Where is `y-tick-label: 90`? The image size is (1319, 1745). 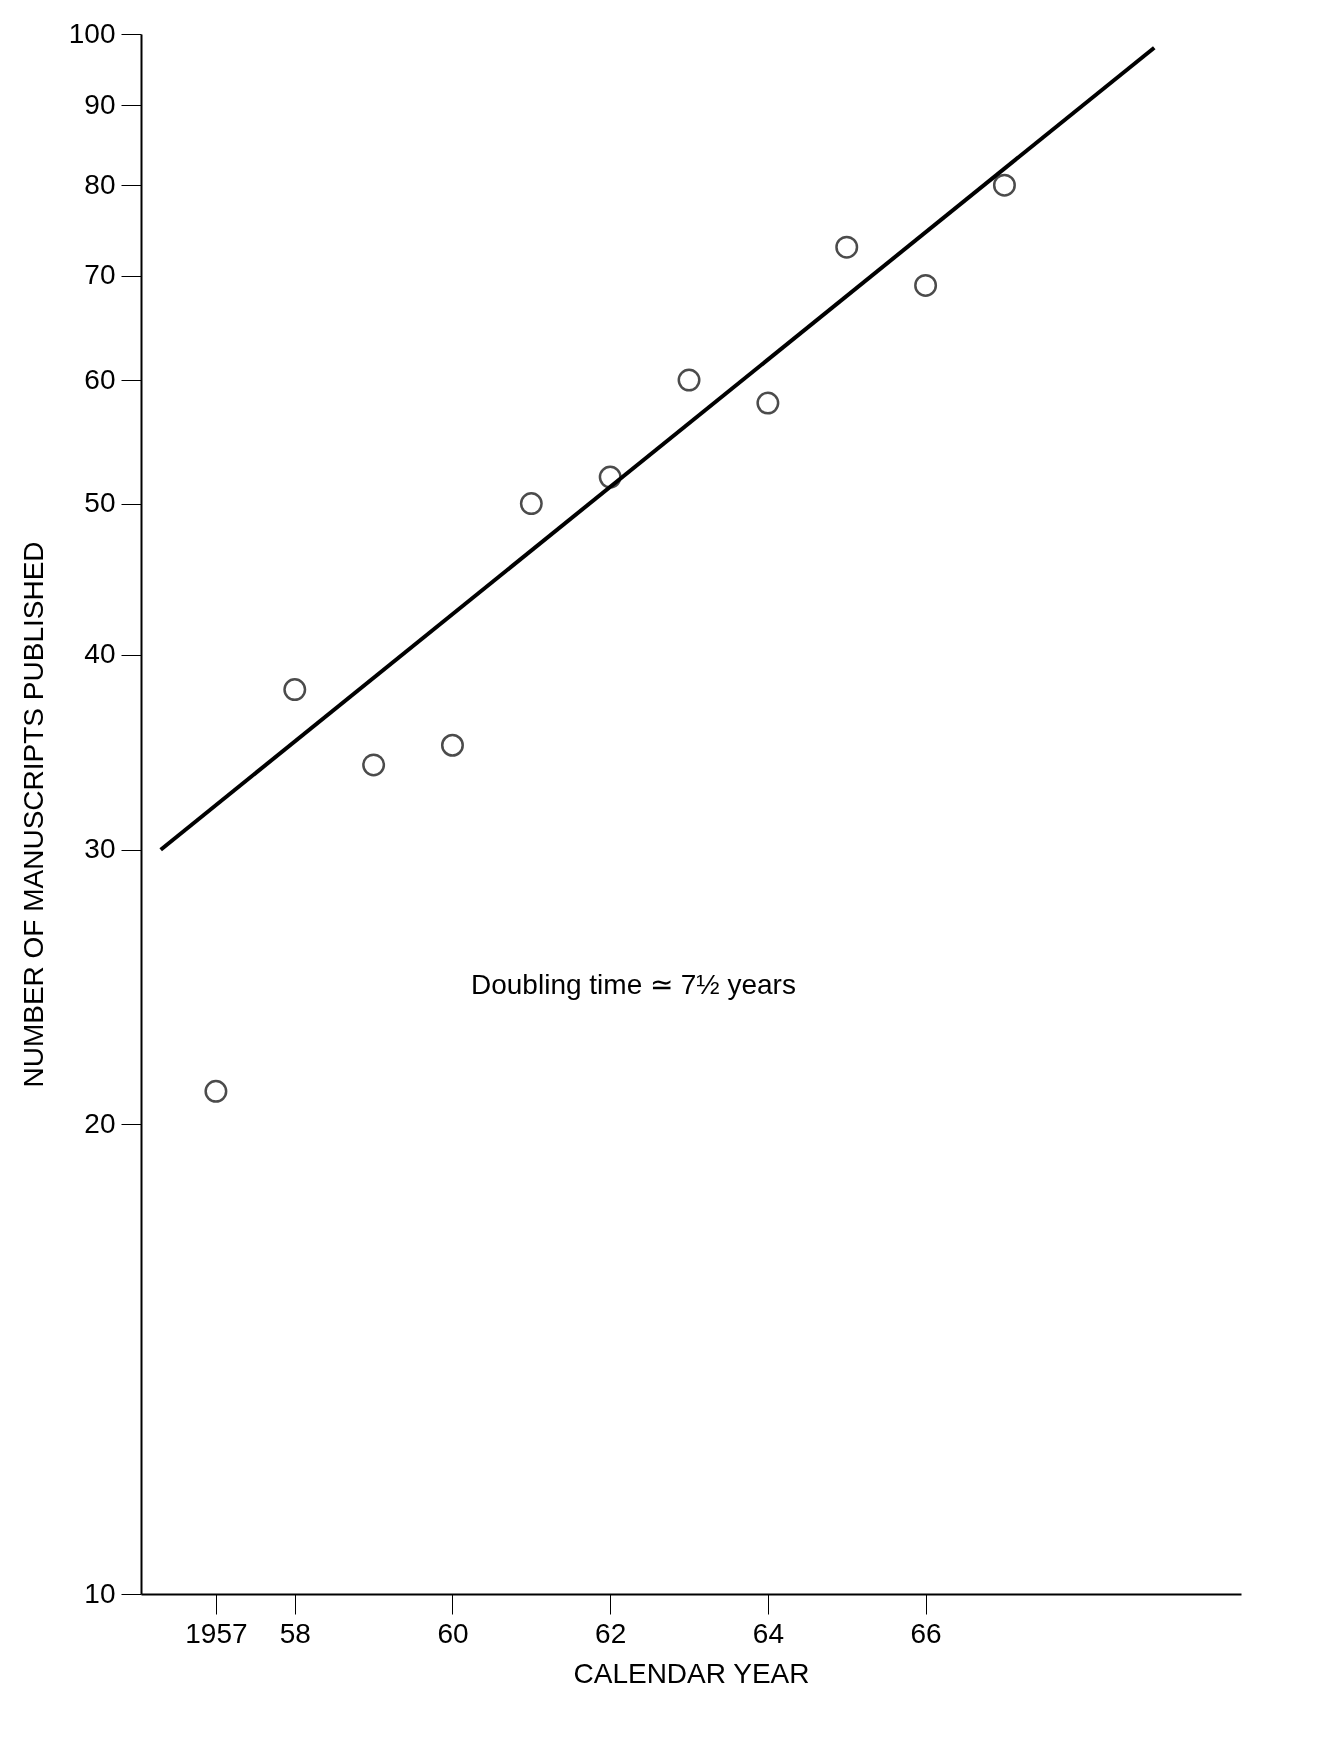 y-tick-label: 90 is located at coordinates (100, 104).